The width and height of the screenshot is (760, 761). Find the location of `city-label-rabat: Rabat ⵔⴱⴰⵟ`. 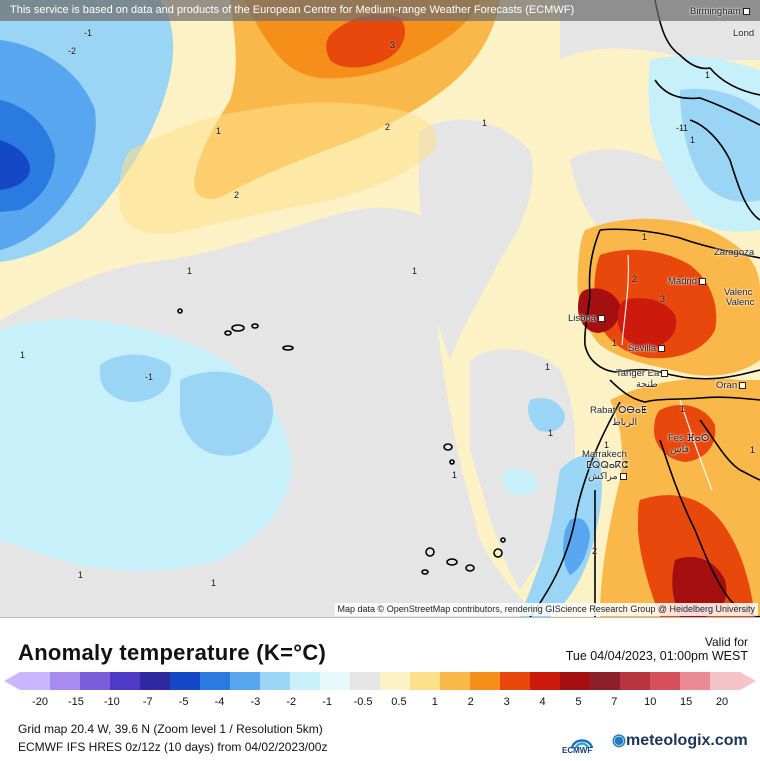

city-label-rabat: Rabat ⵔⴱⴰⵟ is located at coordinates (618, 410).